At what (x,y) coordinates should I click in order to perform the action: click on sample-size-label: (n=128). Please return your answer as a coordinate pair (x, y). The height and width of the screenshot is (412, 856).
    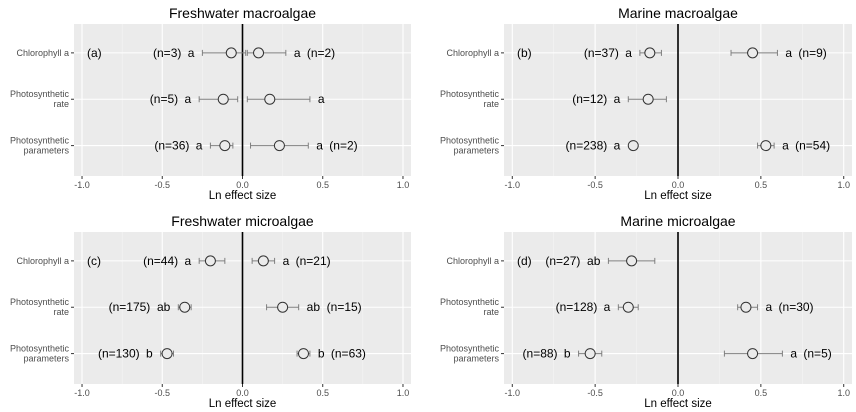
    Looking at the image, I should click on (577, 307).